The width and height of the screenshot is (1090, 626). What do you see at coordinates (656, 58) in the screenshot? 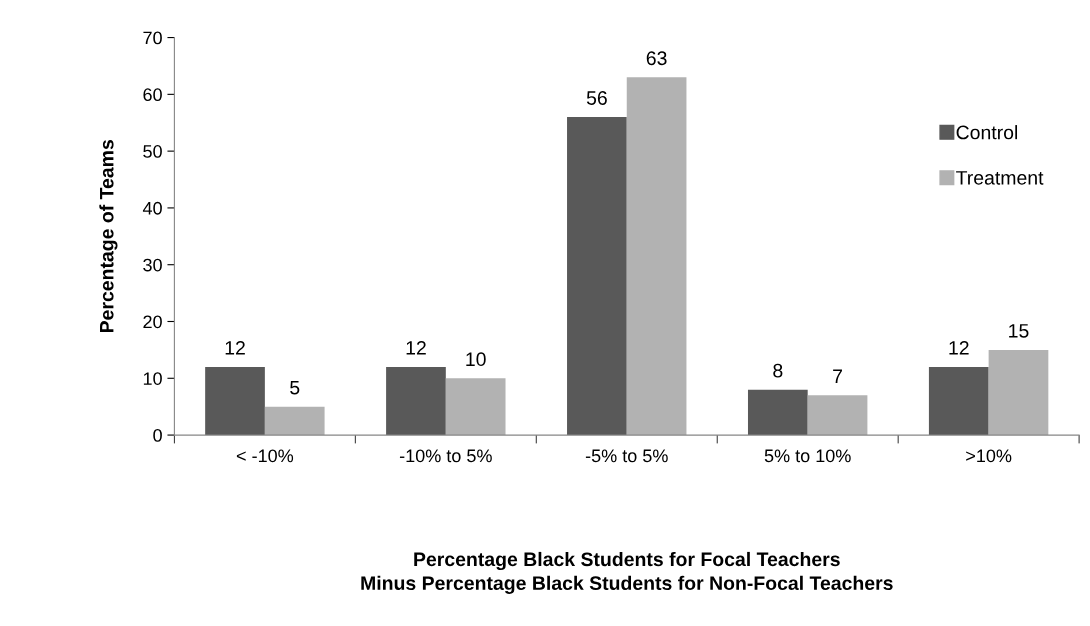
I see `data-label: 63` at bounding box center [656, 58].